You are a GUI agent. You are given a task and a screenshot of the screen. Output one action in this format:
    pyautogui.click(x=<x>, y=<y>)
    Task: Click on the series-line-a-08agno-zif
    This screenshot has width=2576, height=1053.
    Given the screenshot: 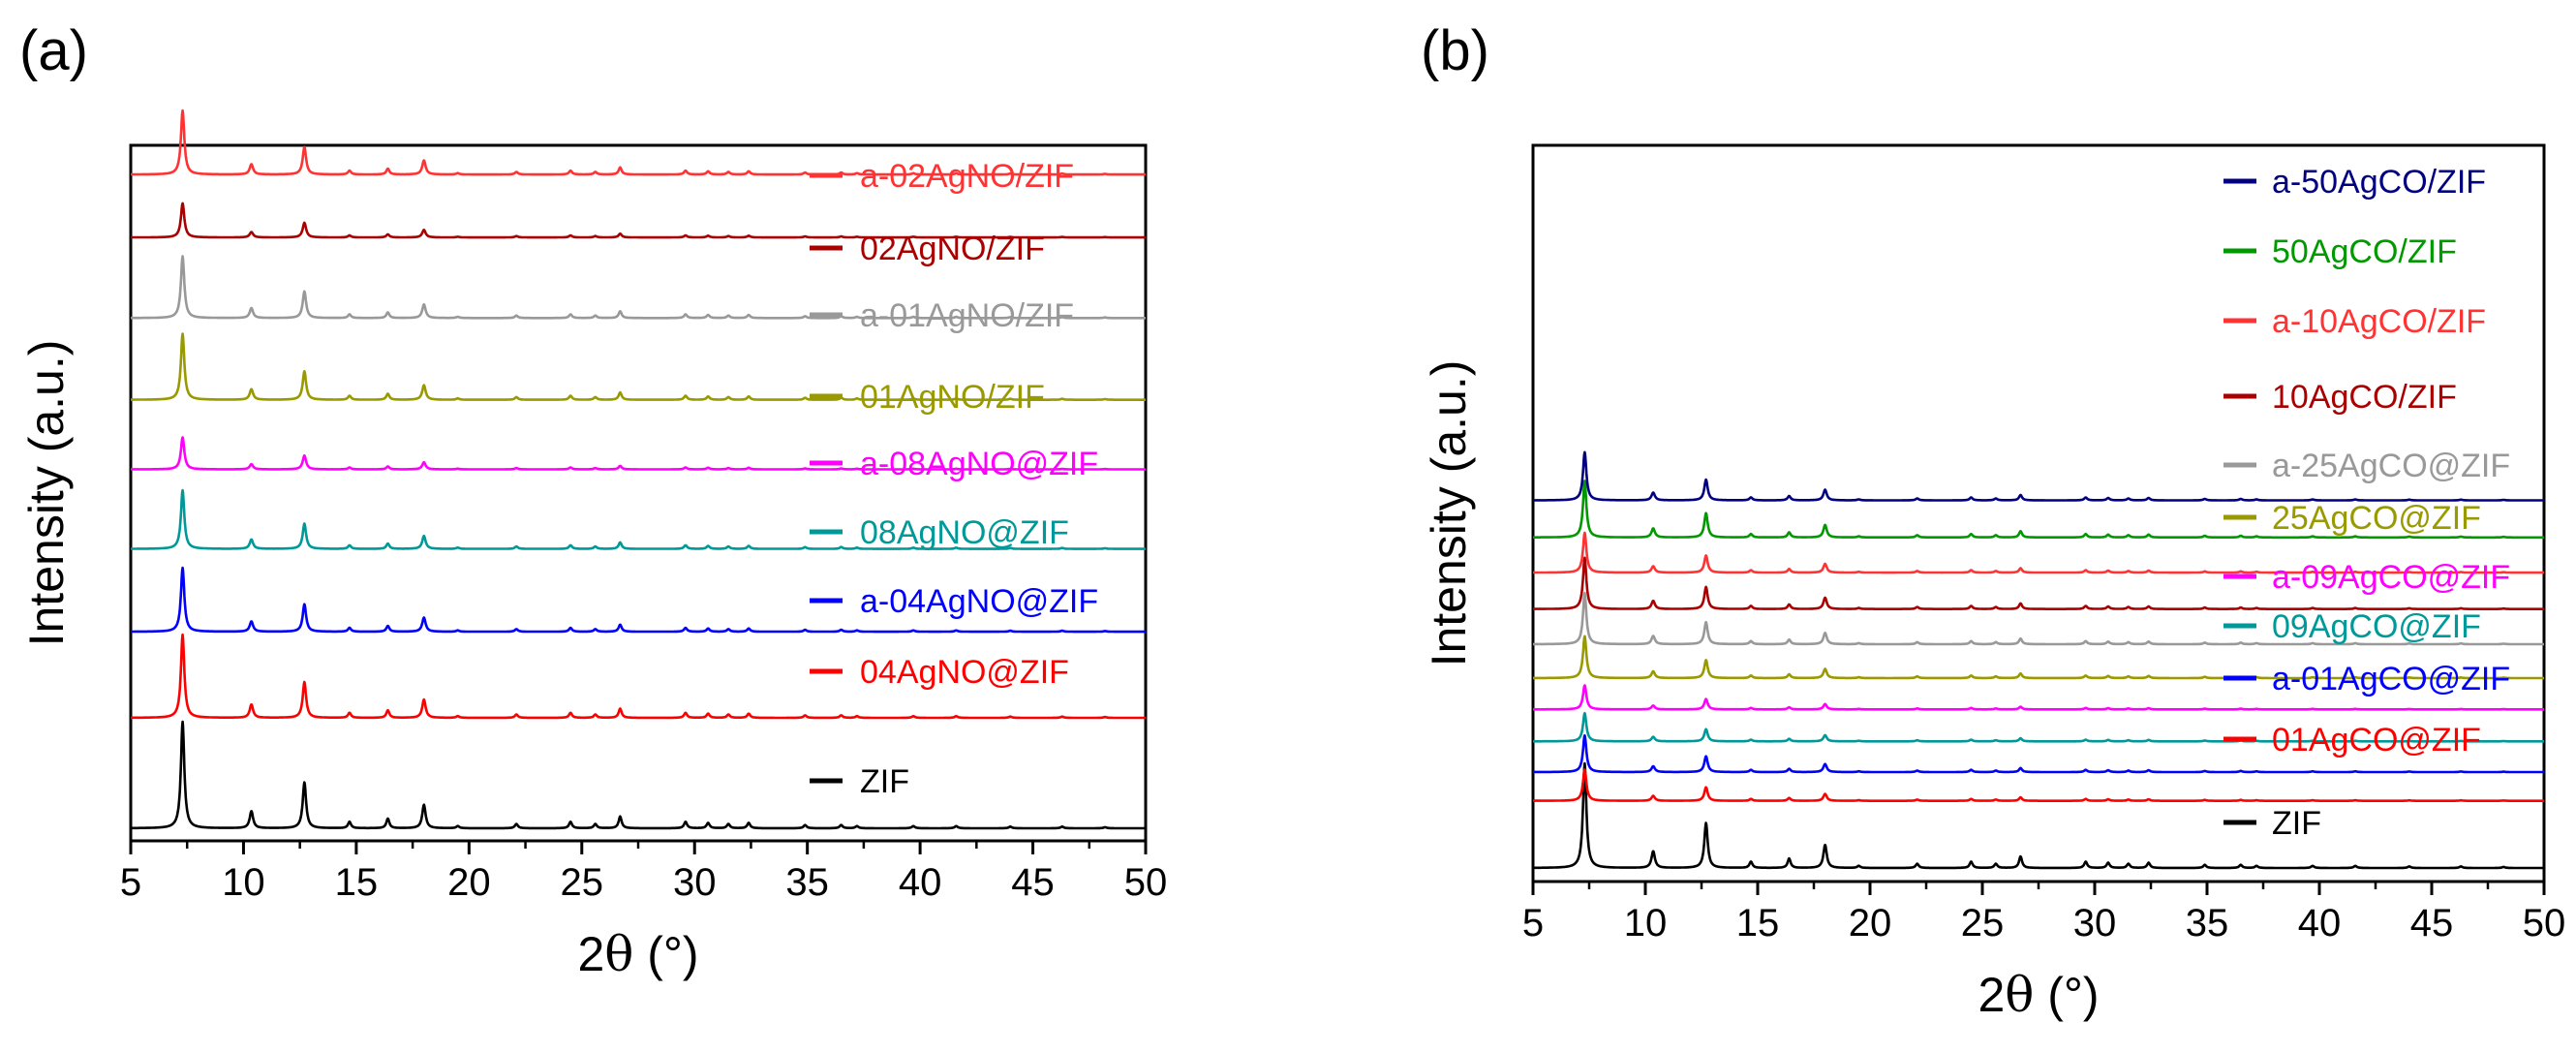 What is the action you would take?
    pyautogui.click(x=638, y=453)
    